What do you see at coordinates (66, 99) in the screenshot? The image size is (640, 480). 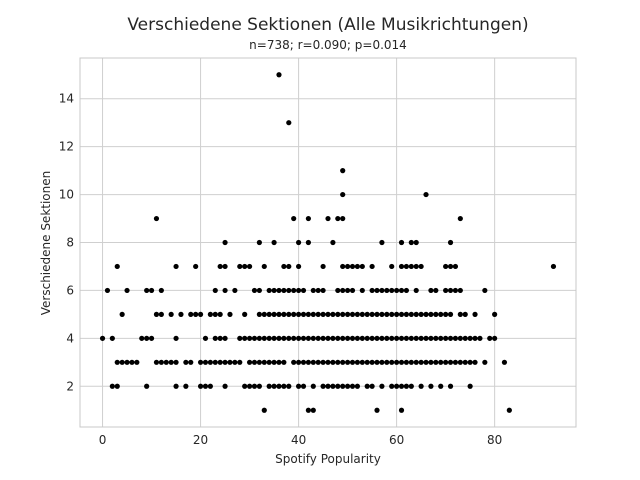 I see `y-tick-label: 14` at bounding box center [66, 99].